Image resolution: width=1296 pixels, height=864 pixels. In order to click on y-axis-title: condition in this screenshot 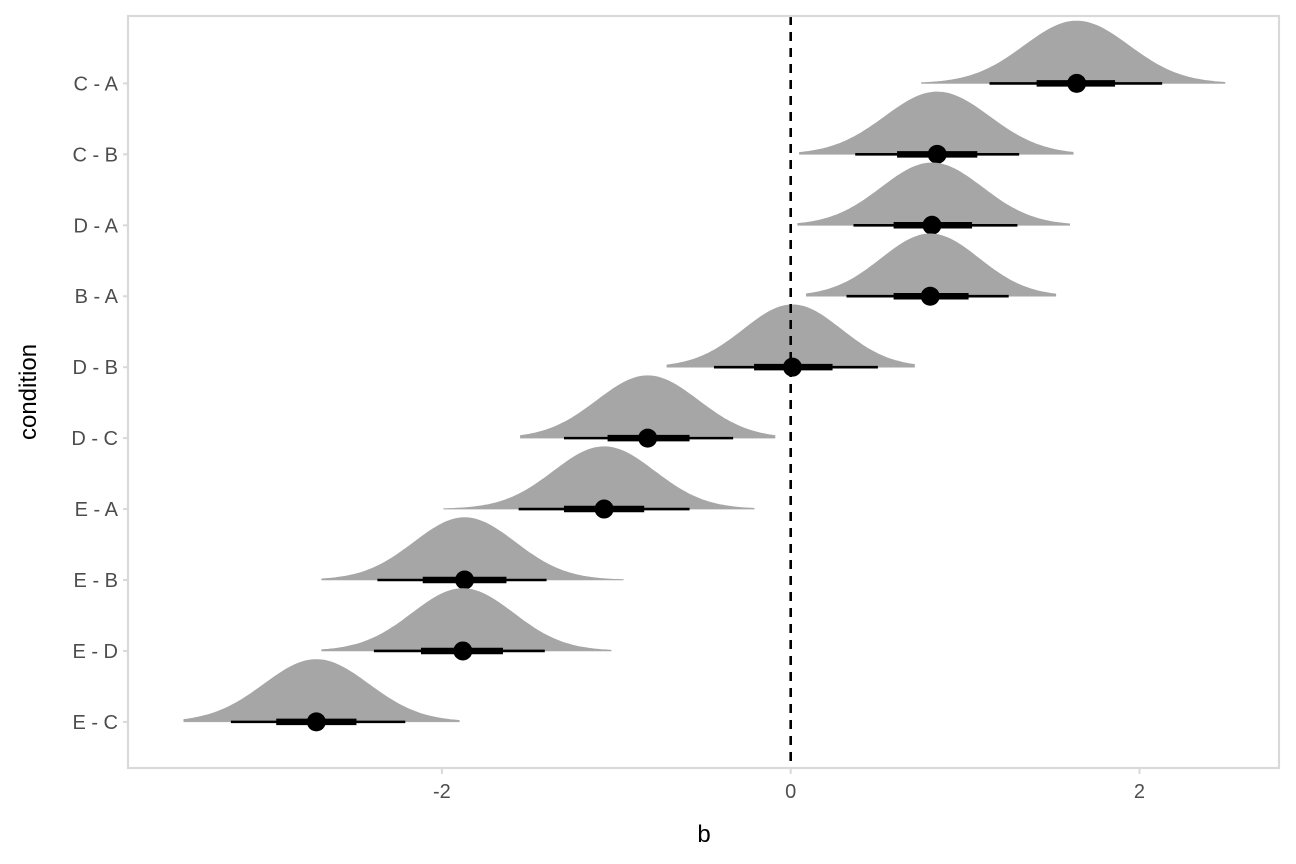, I will do `click(28, 392)`.